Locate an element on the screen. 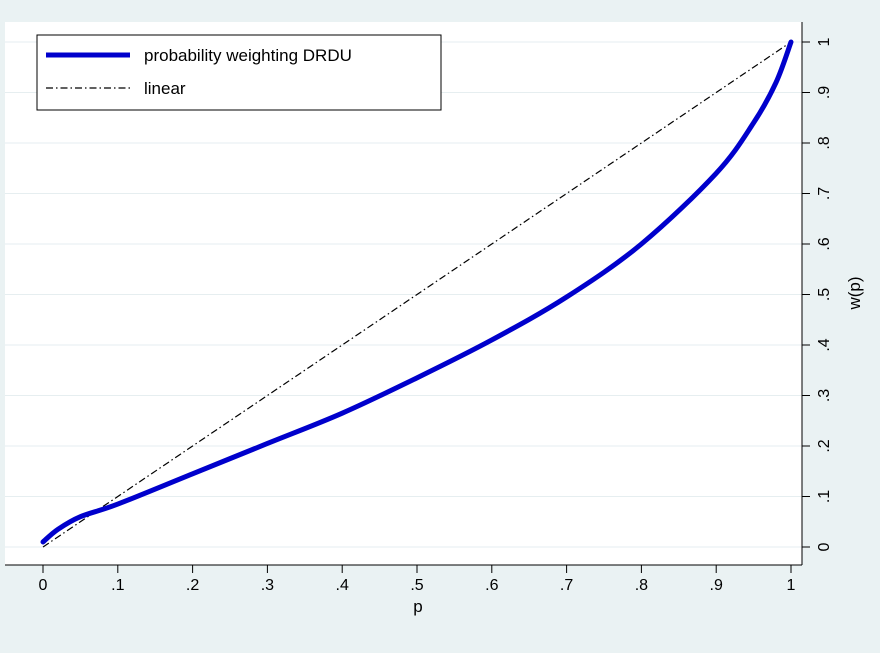  x-tick-label: .8 is located at coordinates (641, 585).